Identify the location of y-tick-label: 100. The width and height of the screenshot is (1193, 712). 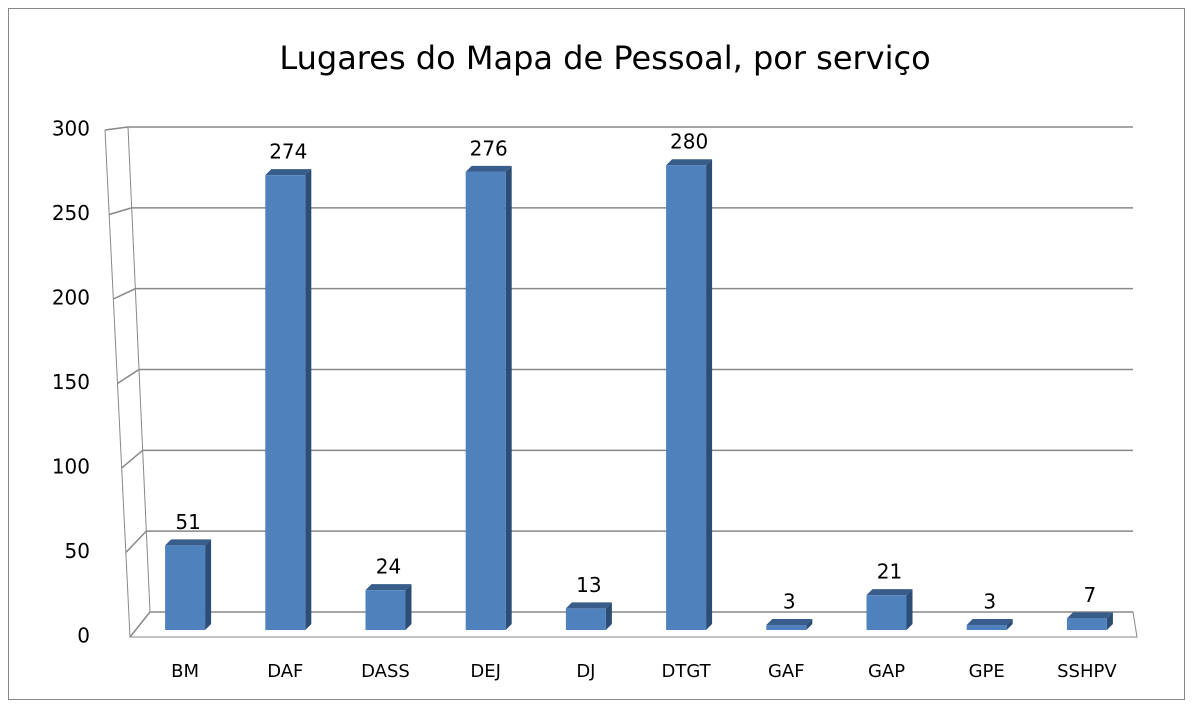
(71, 467).